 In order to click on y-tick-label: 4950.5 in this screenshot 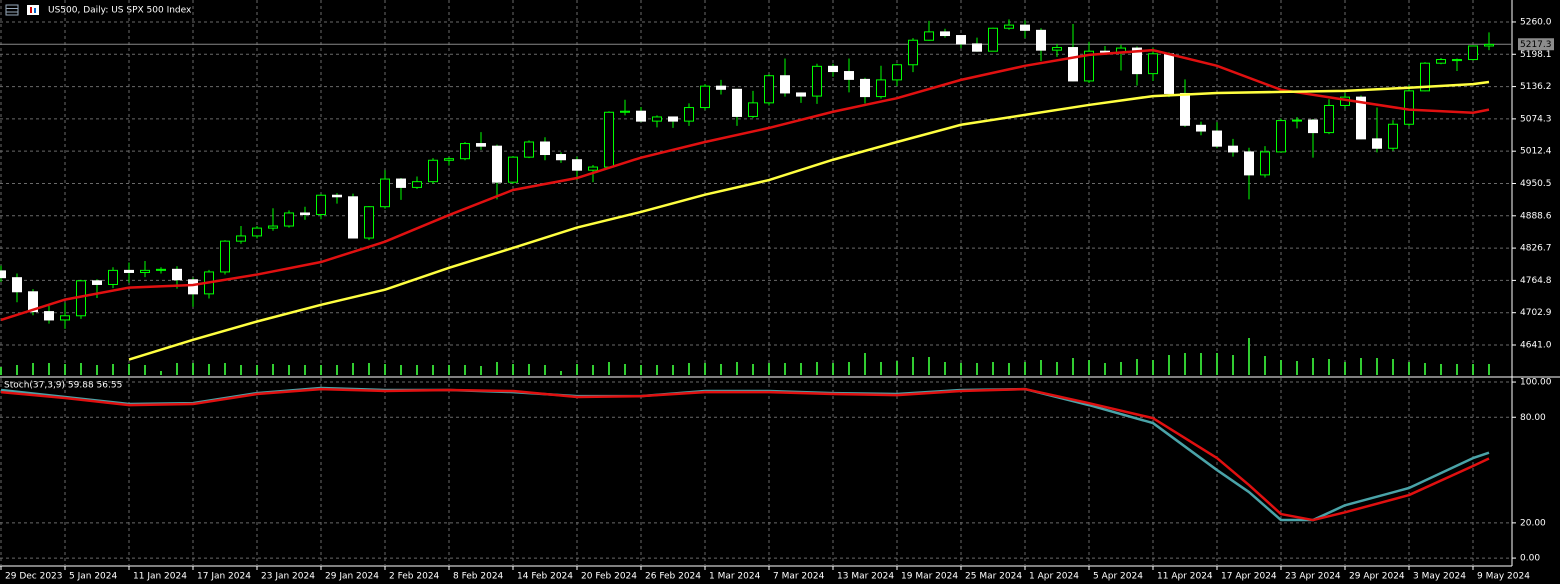, I will do `click(1536, 184)`.